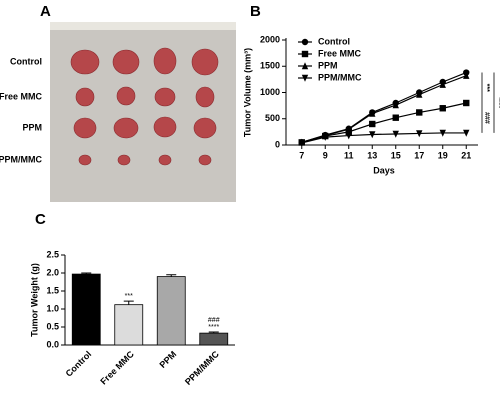 The image size is (500, 400). Describe the element at coordinates (247, 92) in the screenshot. I see `y-axis-label: Tumor Volume (mm³)` at that location.